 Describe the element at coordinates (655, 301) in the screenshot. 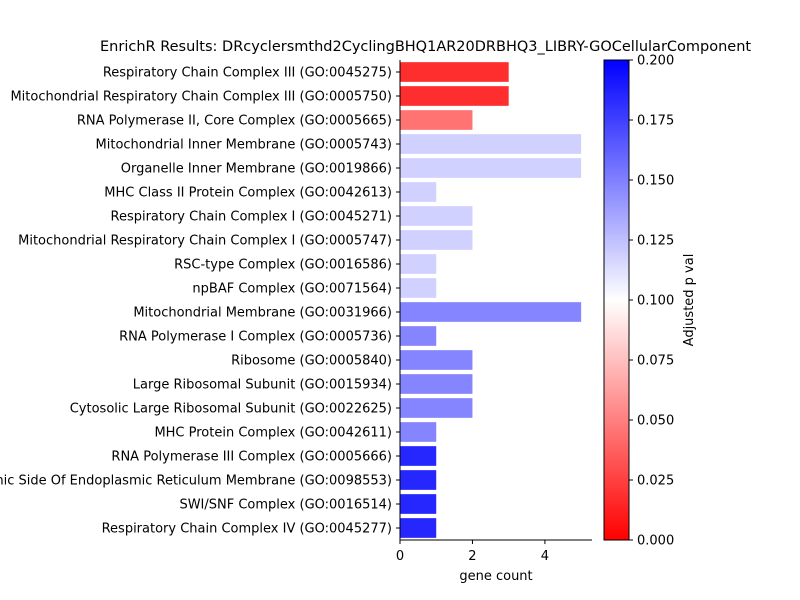

I see `colorbar-tick-label: 0.100` at that location.